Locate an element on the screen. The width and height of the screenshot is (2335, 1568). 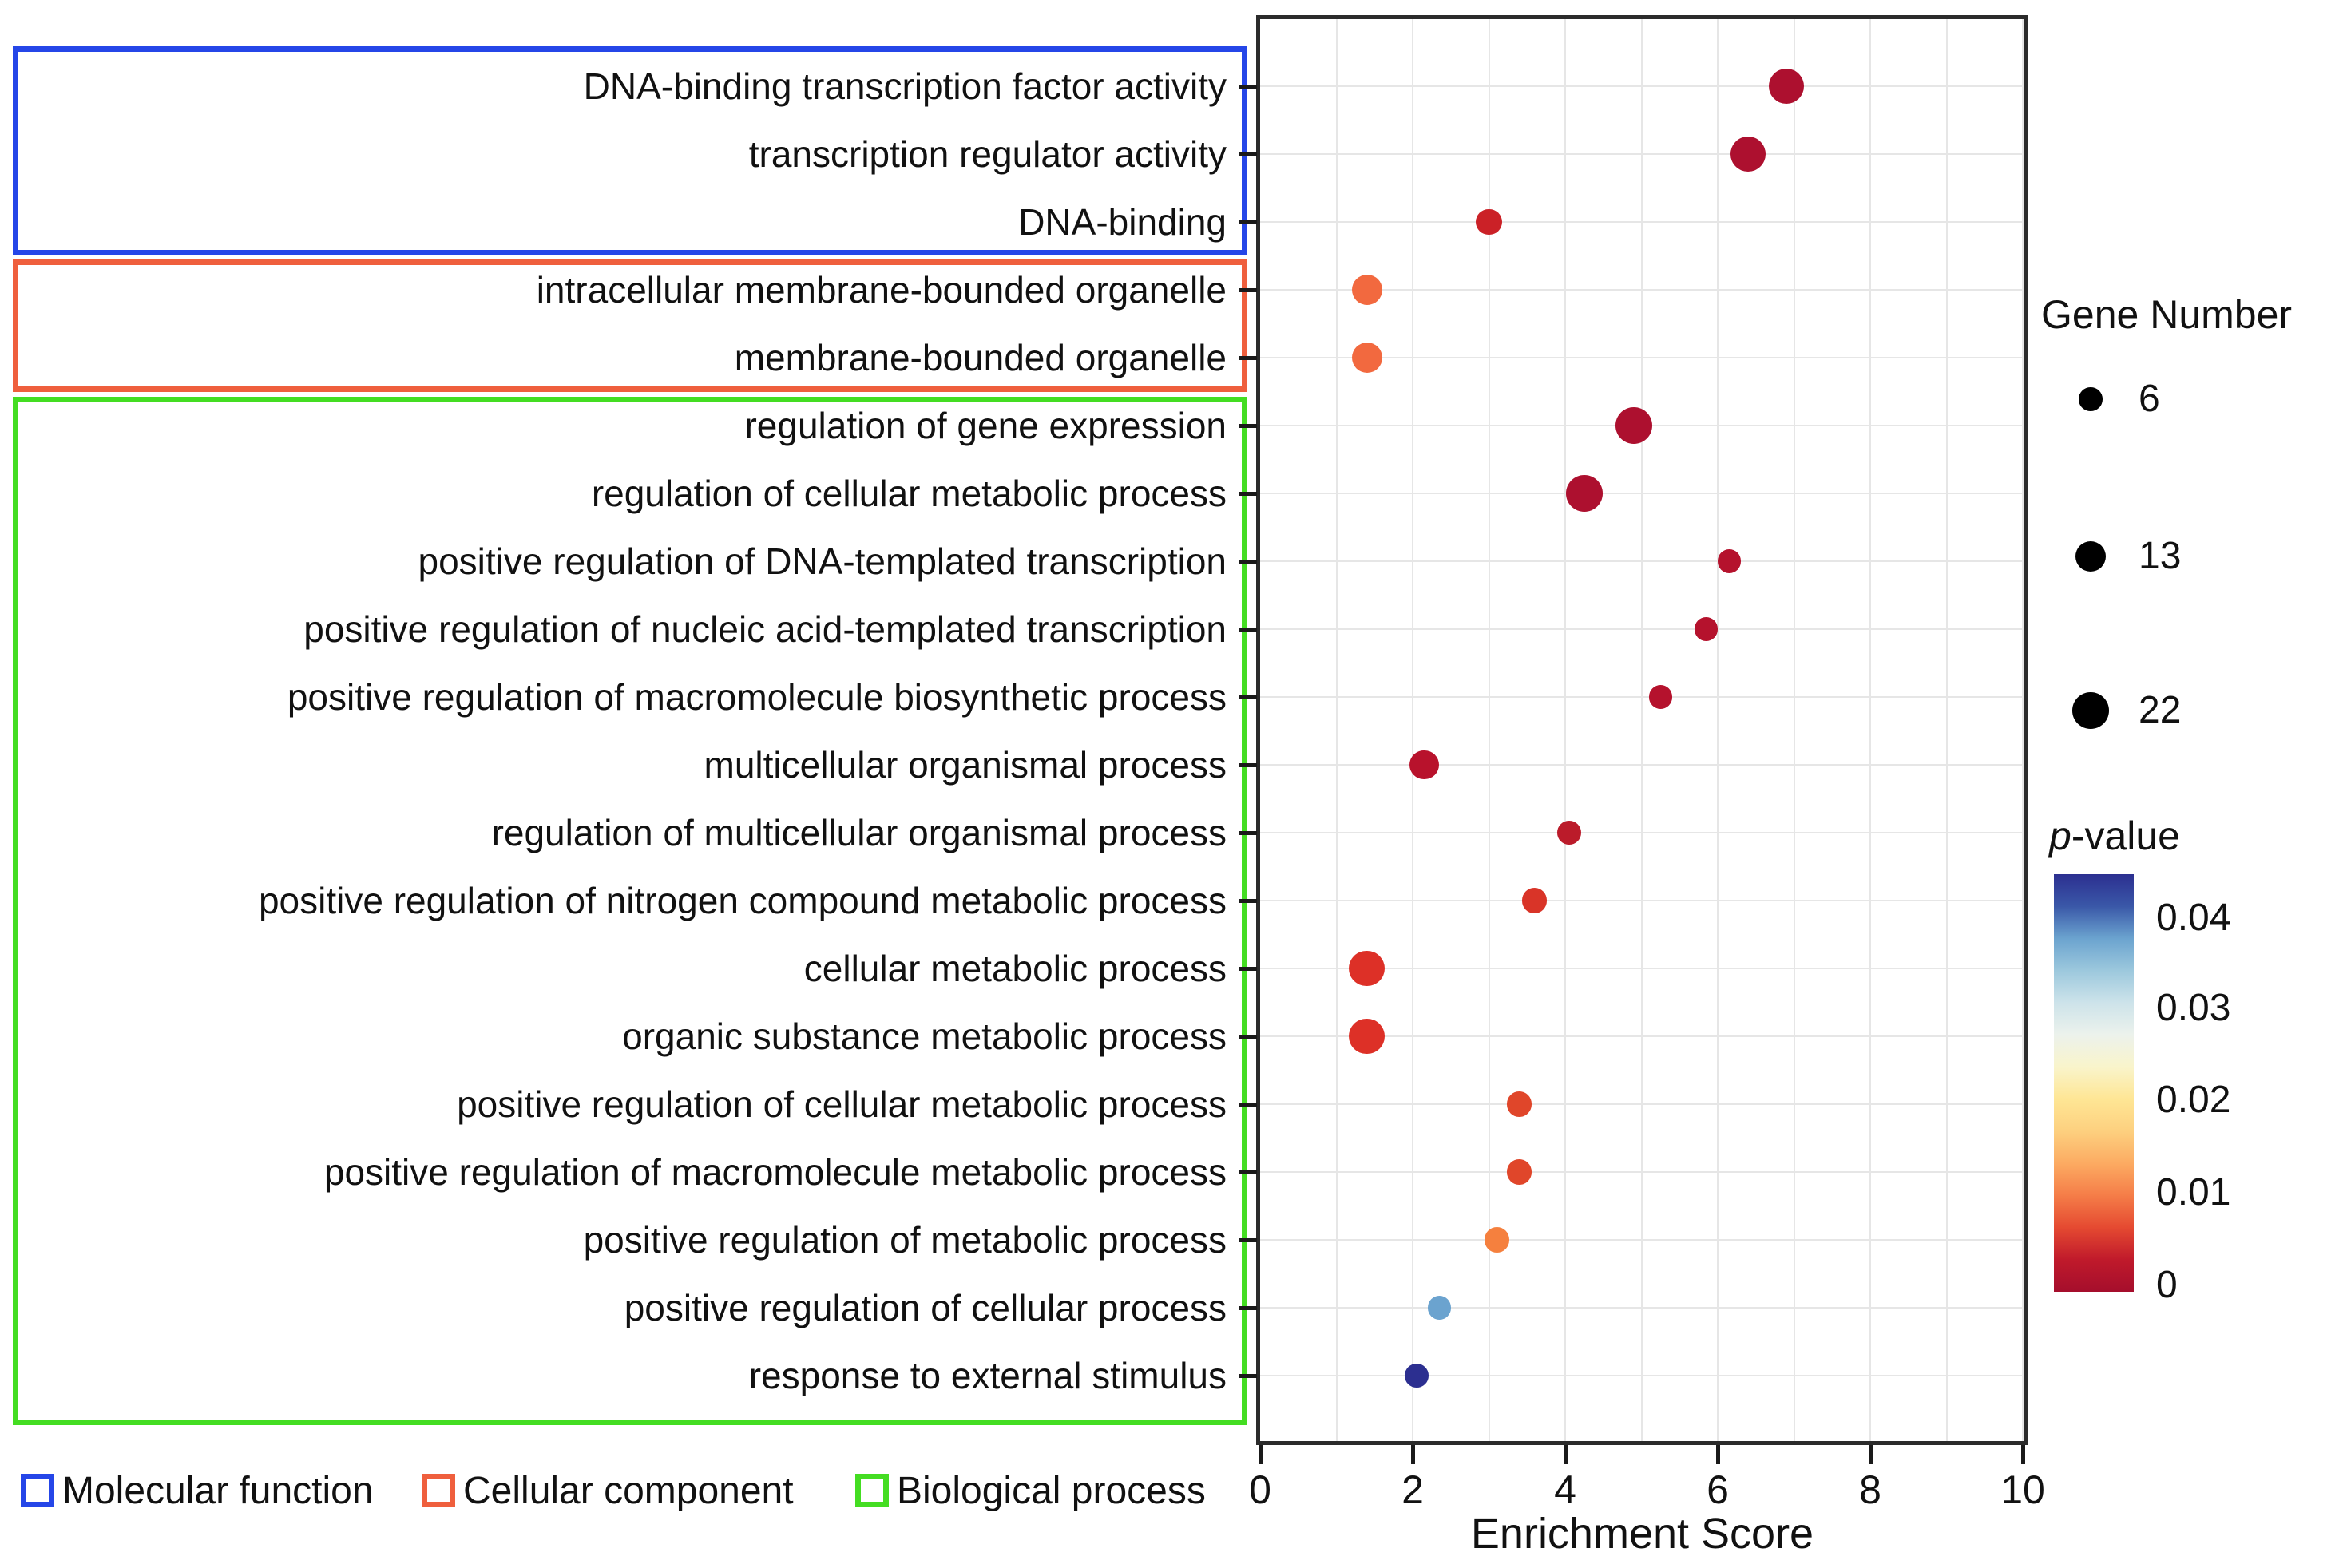
gene-number-legend-label: 13 is located at coordinates (2160, 556).